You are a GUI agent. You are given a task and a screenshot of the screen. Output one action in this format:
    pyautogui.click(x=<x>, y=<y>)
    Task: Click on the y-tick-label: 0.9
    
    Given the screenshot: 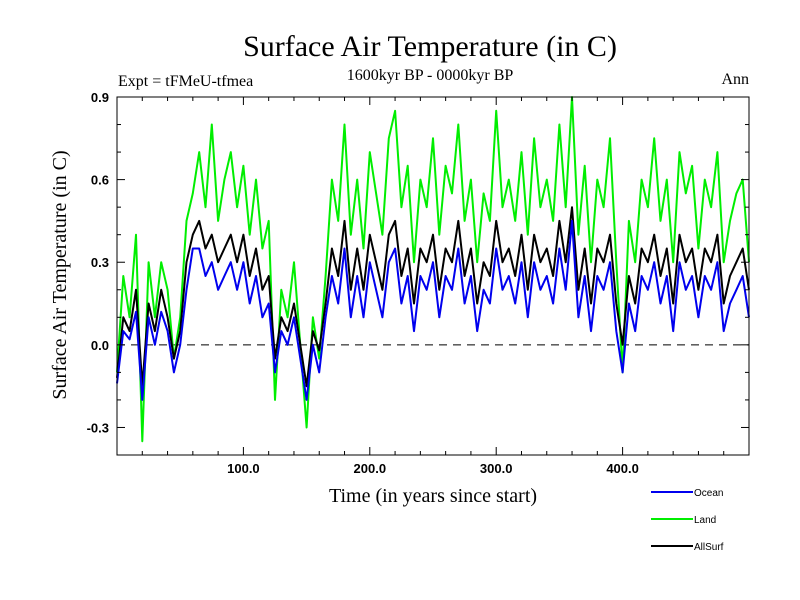 What is the action you would take?
    pyautogui.click(x=100, y=97)
    